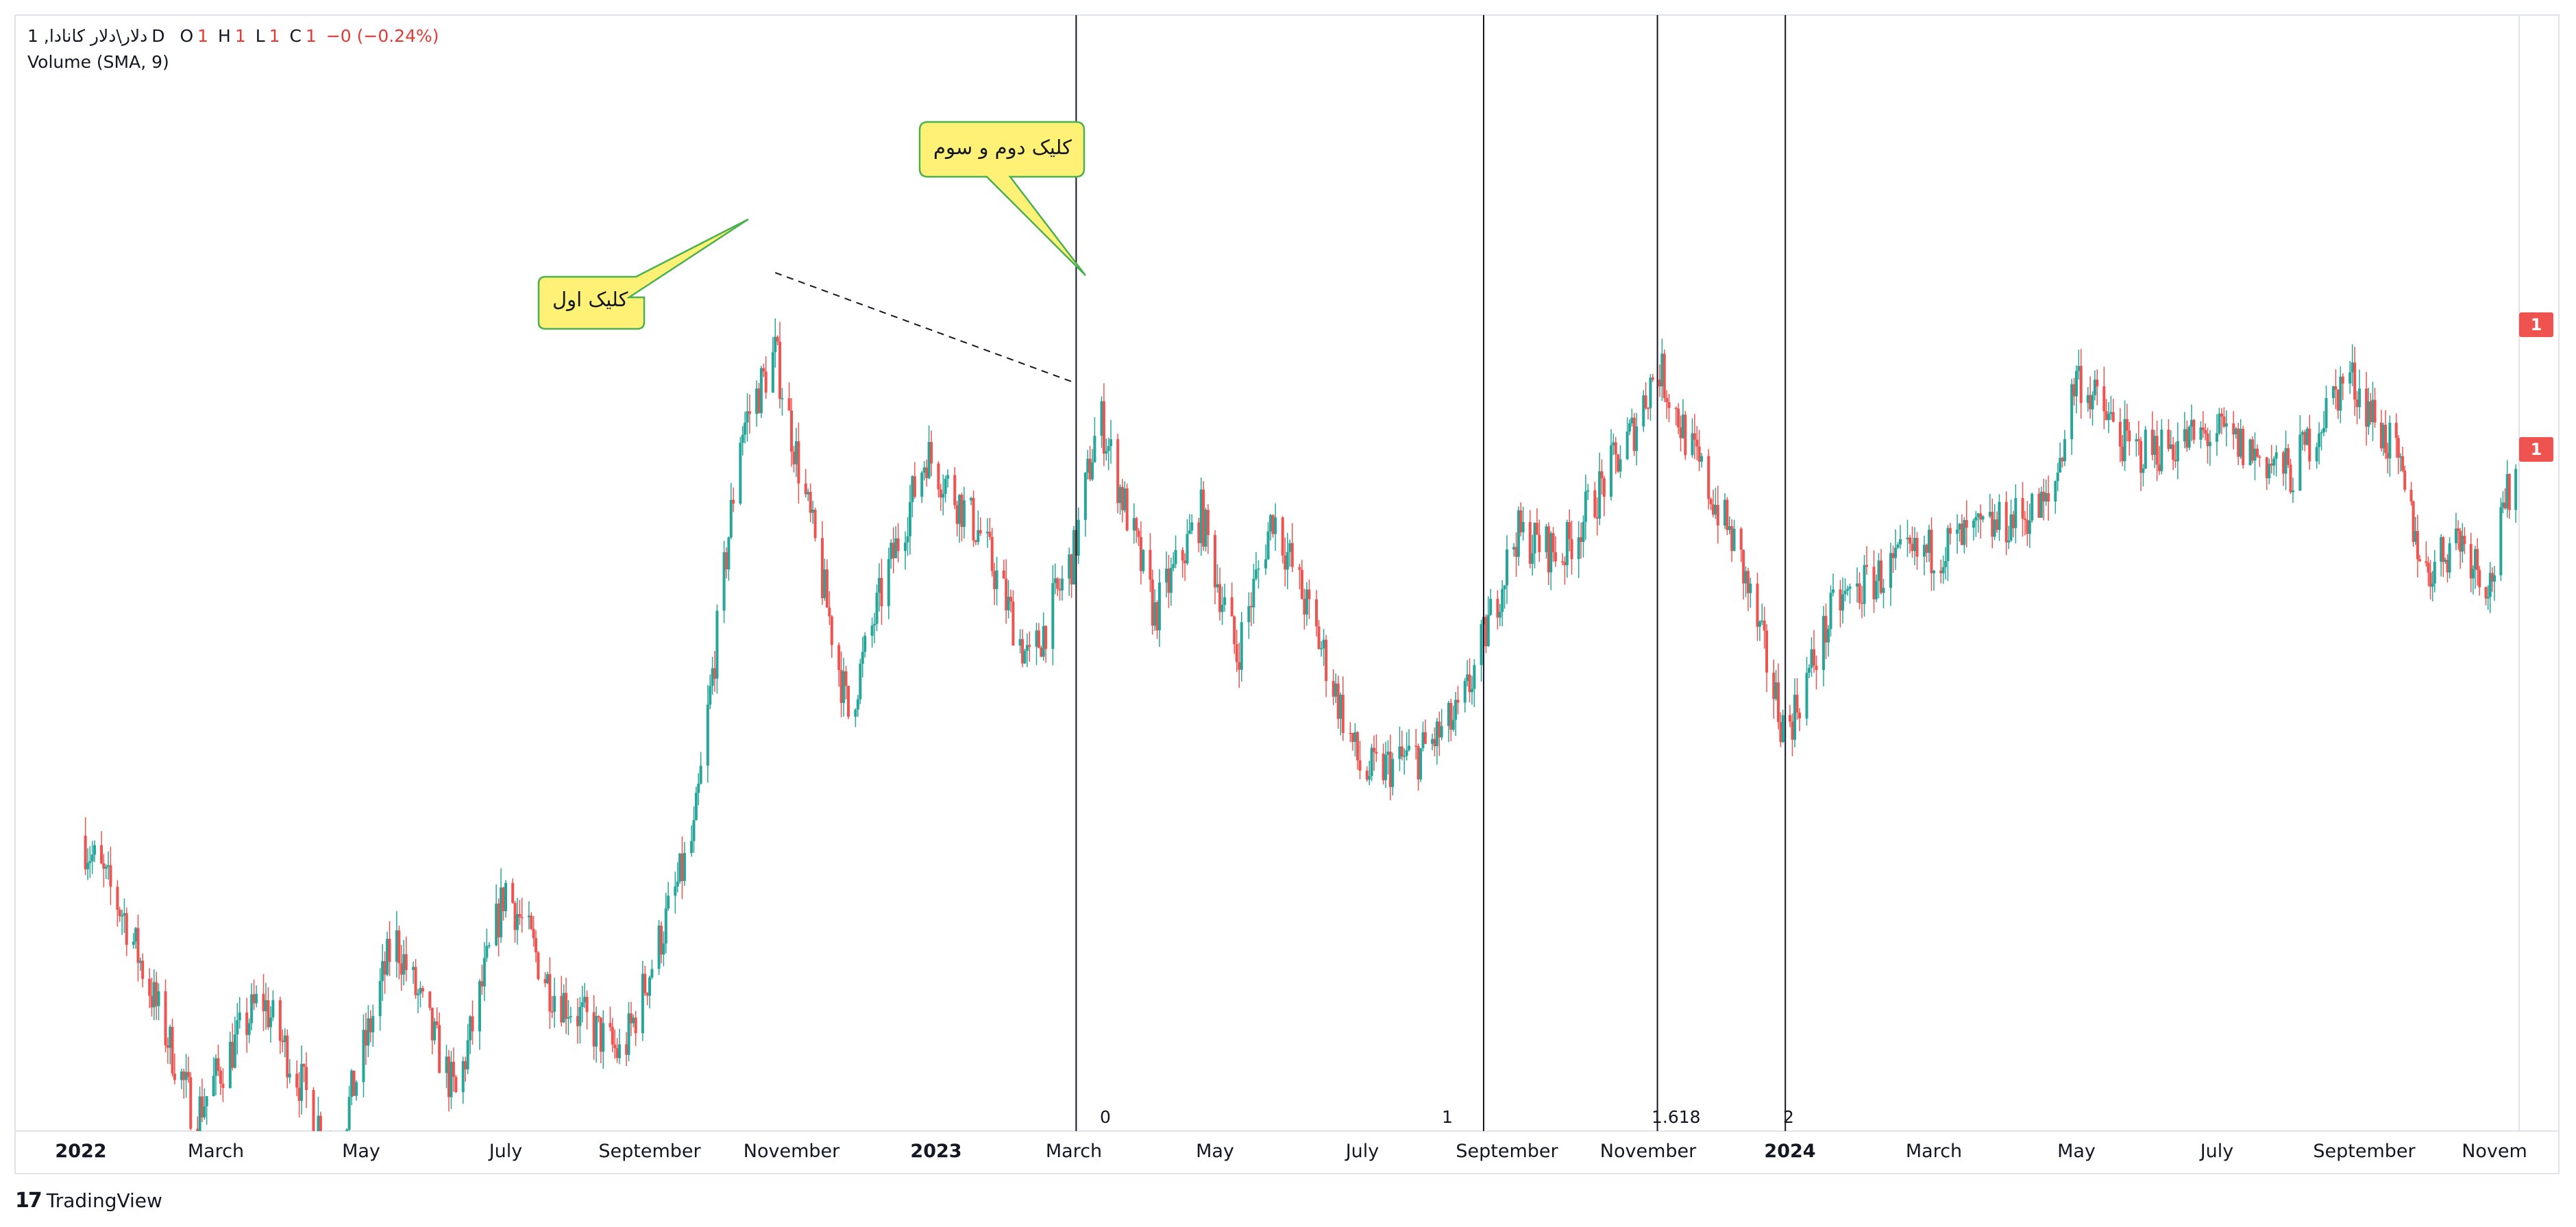 The height and width of the screenshot is (1227, 2576). Describe the element at coordinates (1790, 1151) in the screenshot. I see `time-axis-label: 2024` at that location.